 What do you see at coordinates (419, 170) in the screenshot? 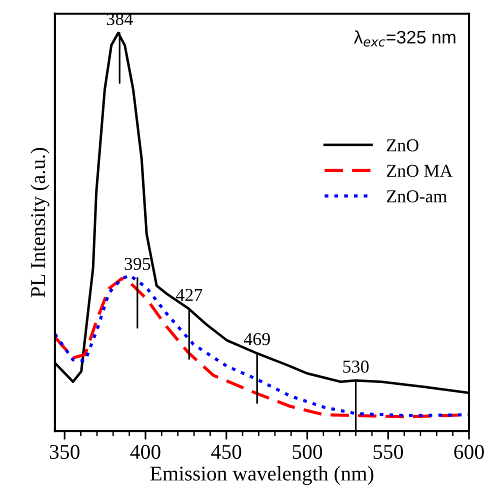
I see `legend-label: ZnO MA` at bounding box center [419, 170].